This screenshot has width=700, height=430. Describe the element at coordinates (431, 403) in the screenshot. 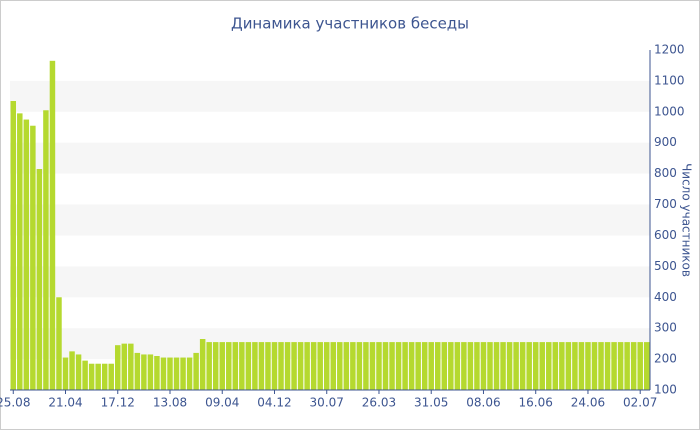

I see `x-tick-label: 31.05` at that location.